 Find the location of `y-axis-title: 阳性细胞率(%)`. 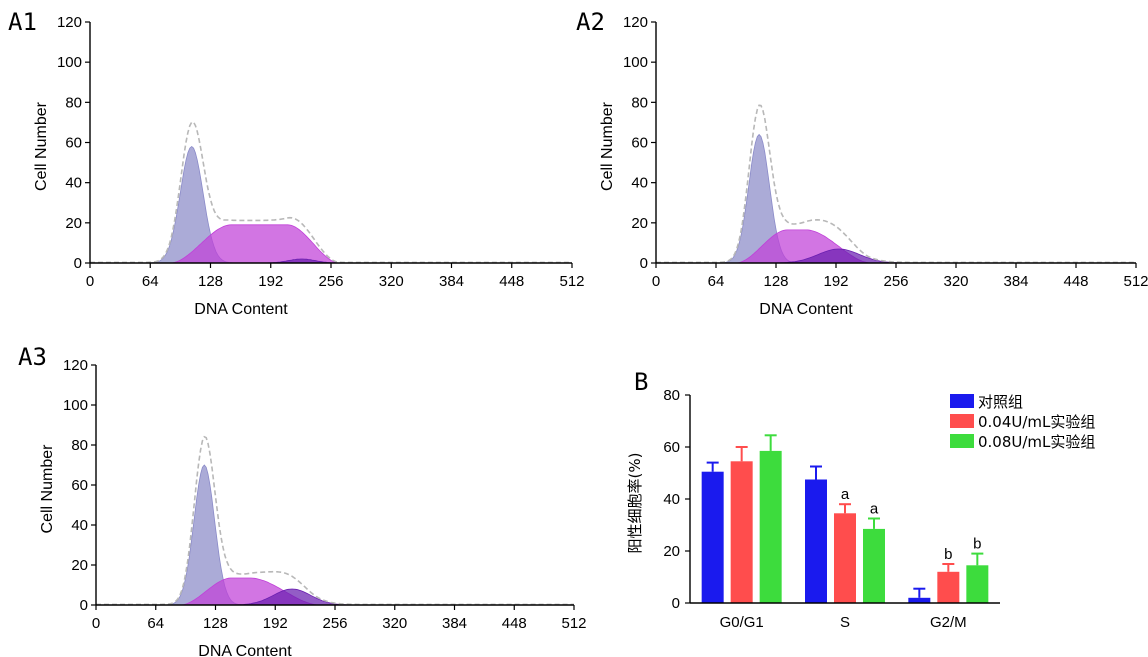

y-axis-title: 阳性细胞率(%) is located at coordinates (635, 503).